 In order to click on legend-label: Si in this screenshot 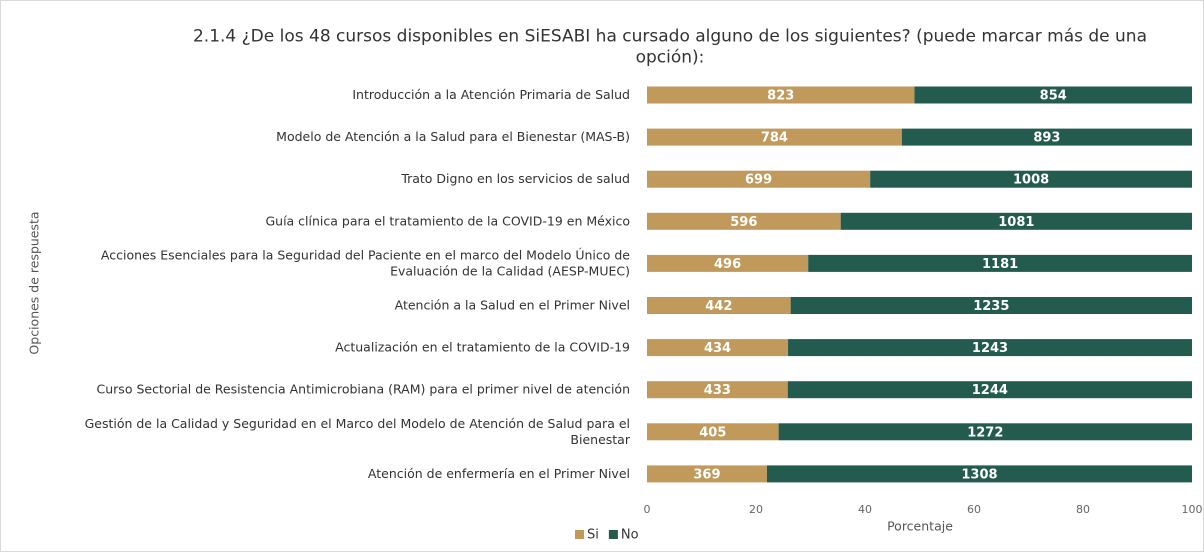, I will do `click(593, 535)`.